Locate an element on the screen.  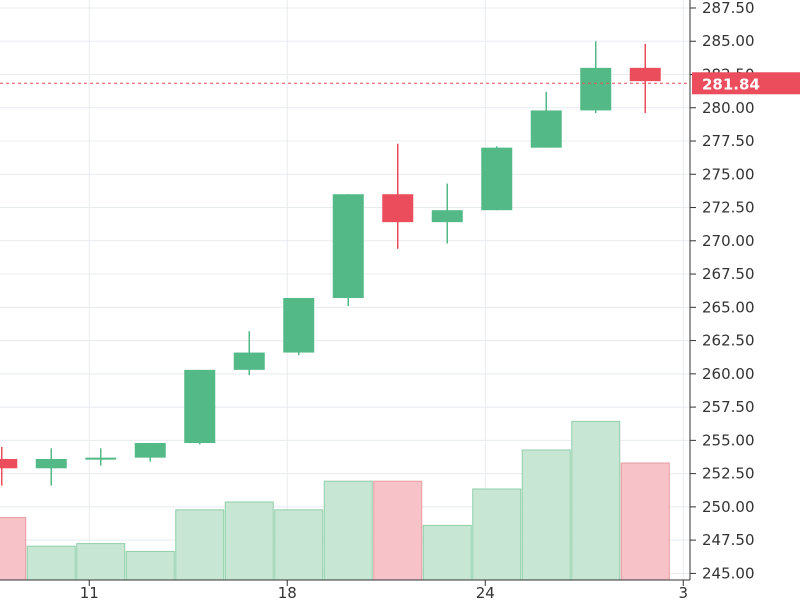
price-tick-label: 272.50 is located at coordinates (728, 208).